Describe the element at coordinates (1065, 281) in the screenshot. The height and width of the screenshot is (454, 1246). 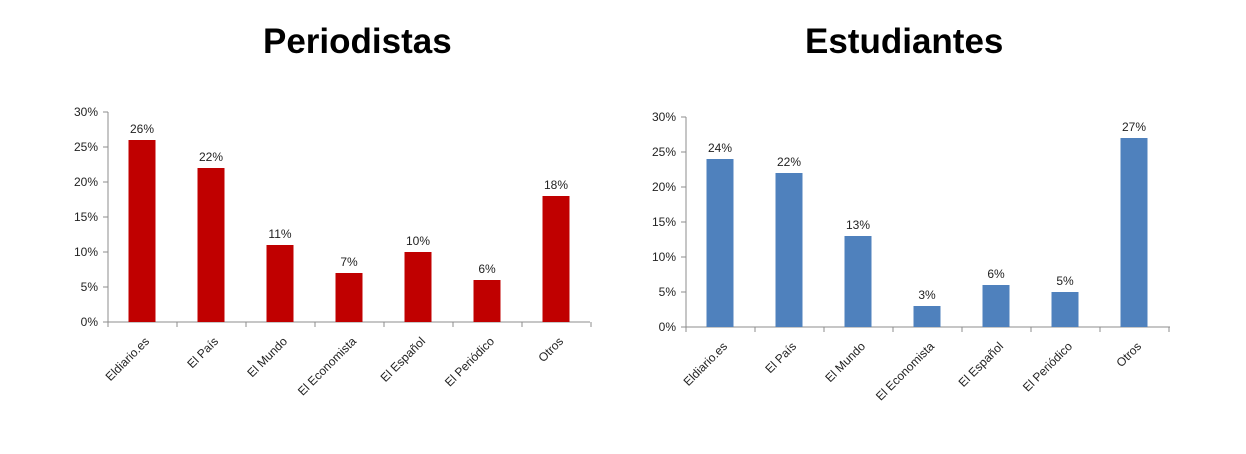
I see `estudiantes-data-label: 5%` at that location.